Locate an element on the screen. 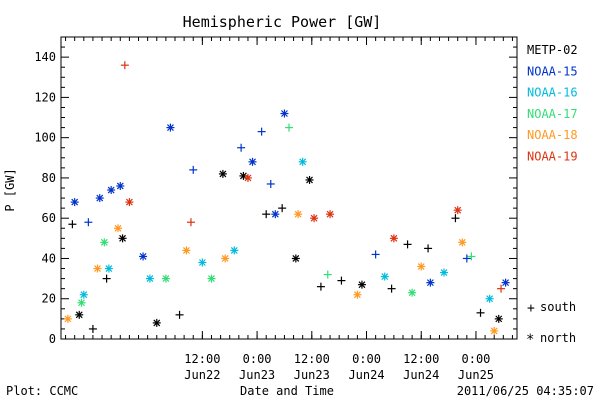 The height and width of the screenshot is (400, 600). legend-entry: NOAA-15 is located at coordinates (552, 71).